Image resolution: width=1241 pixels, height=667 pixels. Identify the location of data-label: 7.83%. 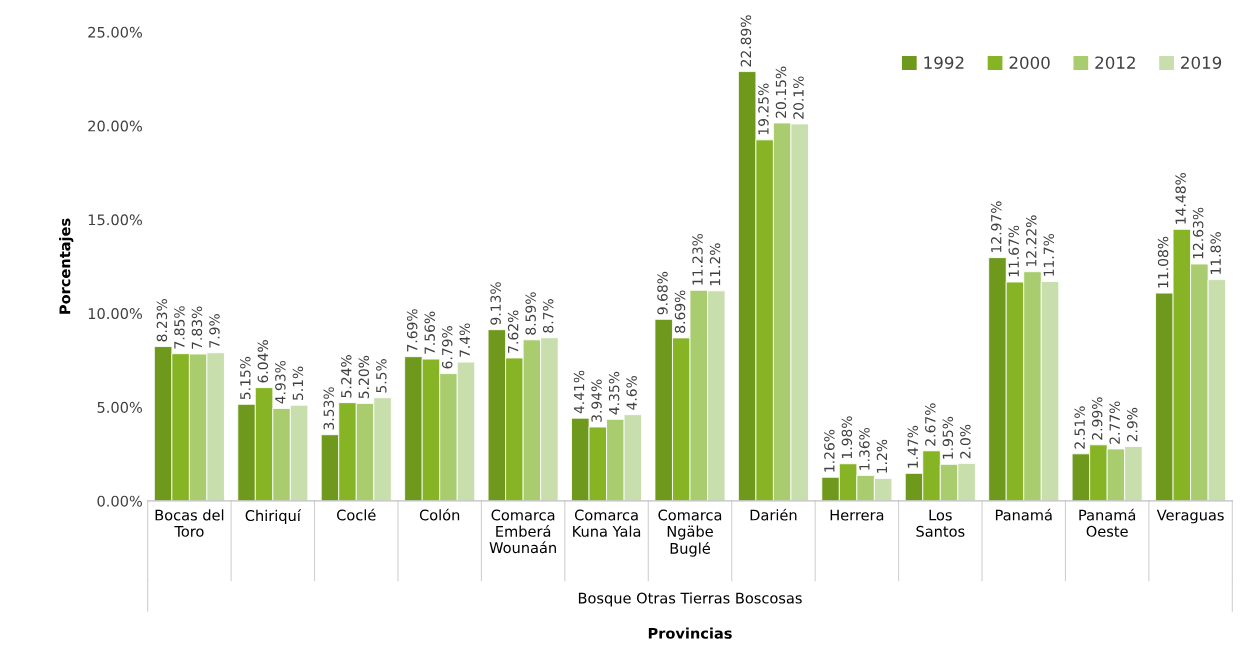
(197, 327).